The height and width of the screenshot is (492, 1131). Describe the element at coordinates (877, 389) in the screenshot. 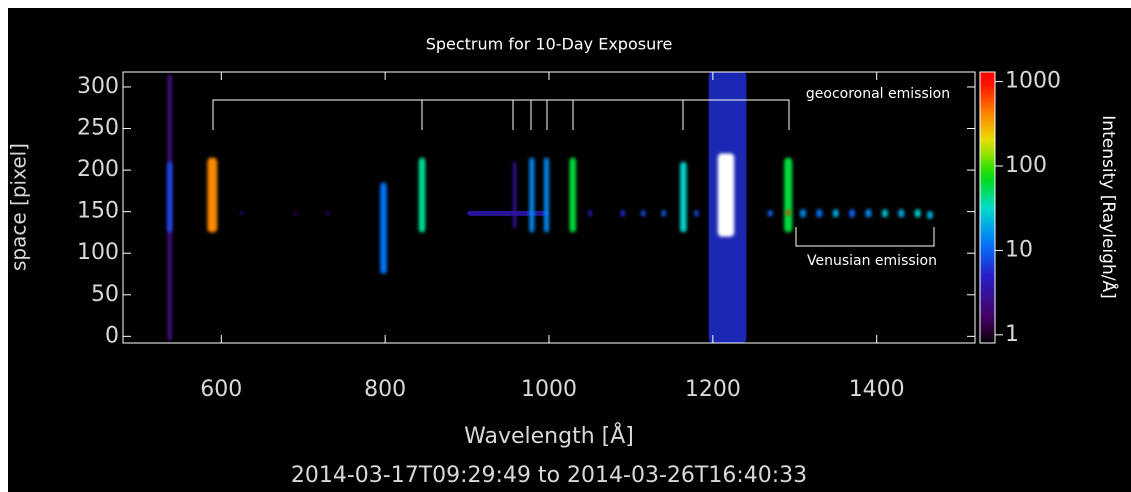

I see `x-tick-label: 1400` at that location.